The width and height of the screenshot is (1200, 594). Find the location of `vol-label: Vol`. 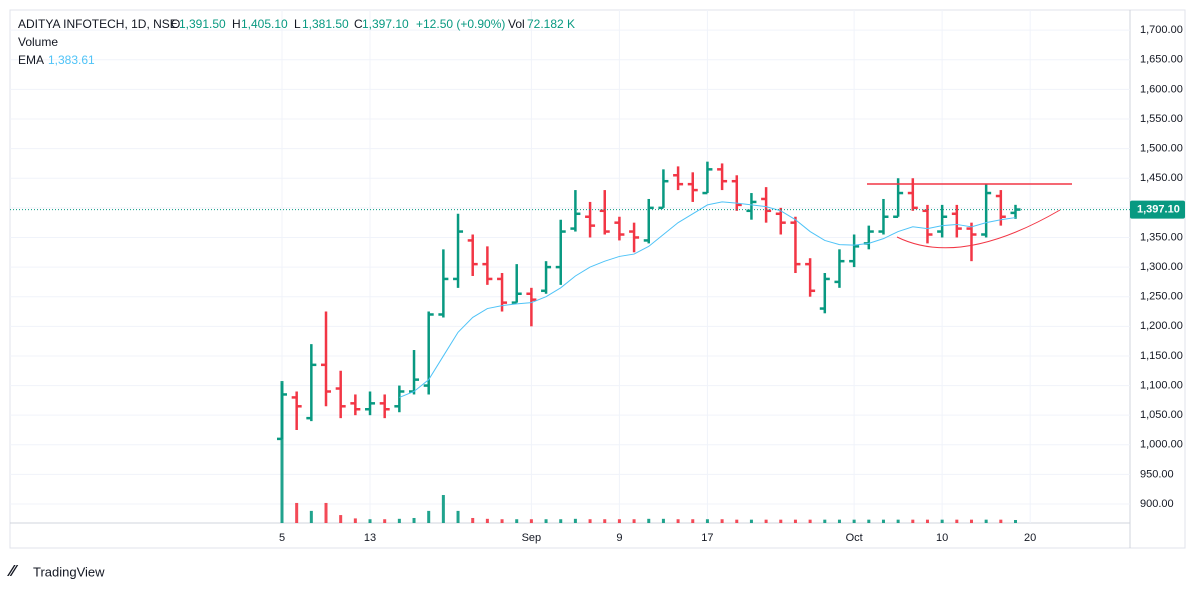

vol-label: Vol is located at coordinates (516, 24).